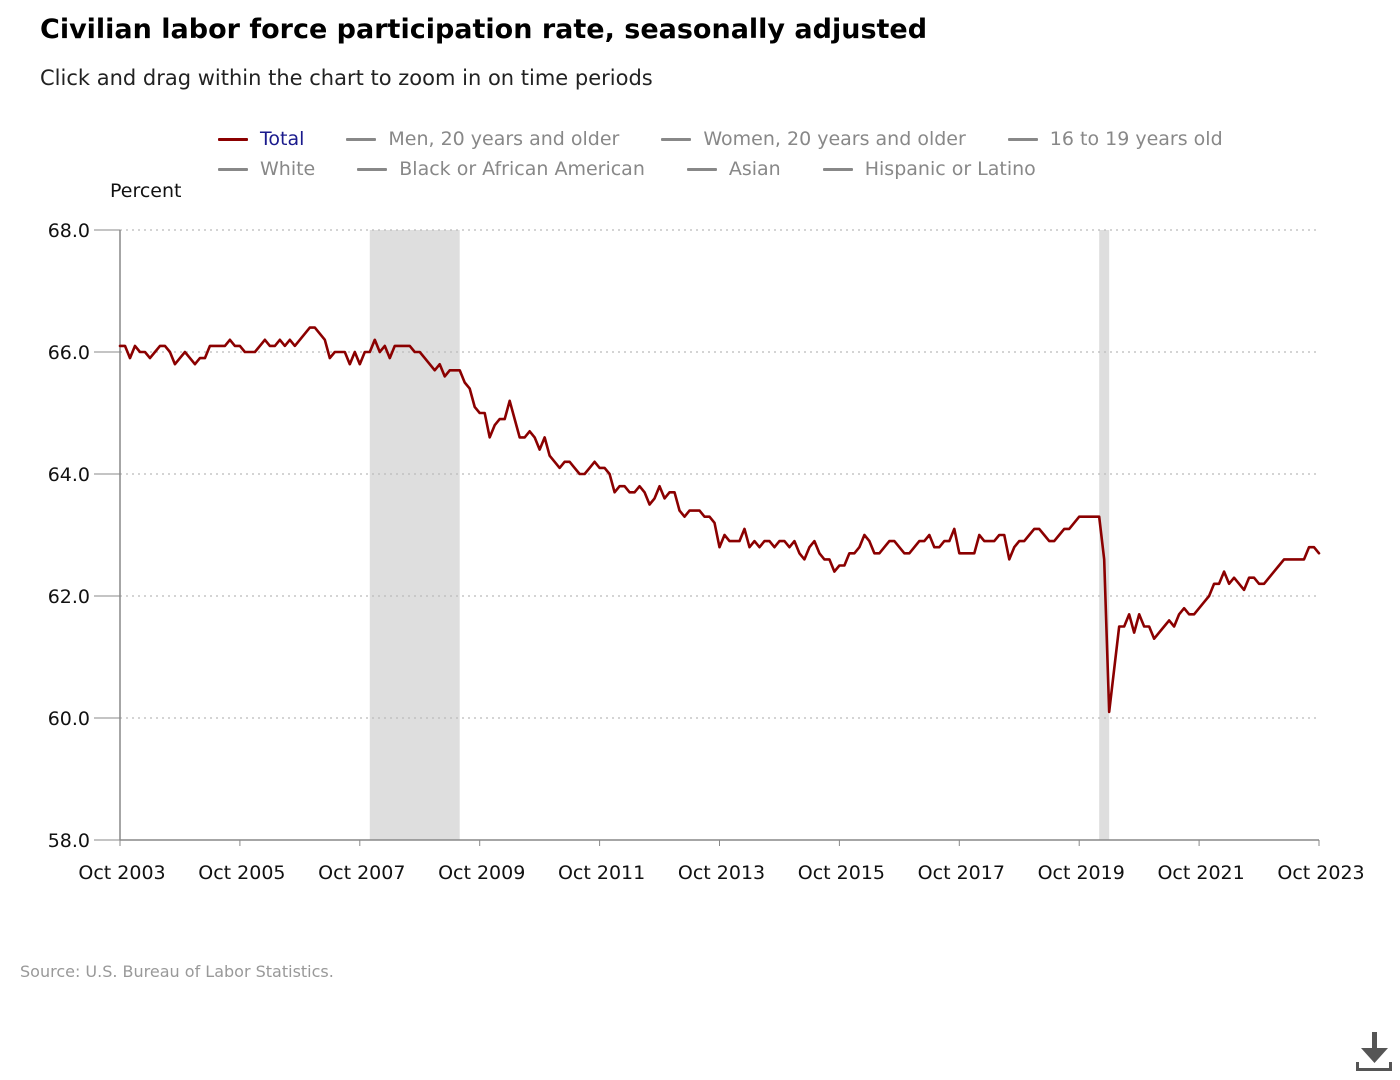  I want to click on x-tick-label: Oct 2015, so click(841, 873).